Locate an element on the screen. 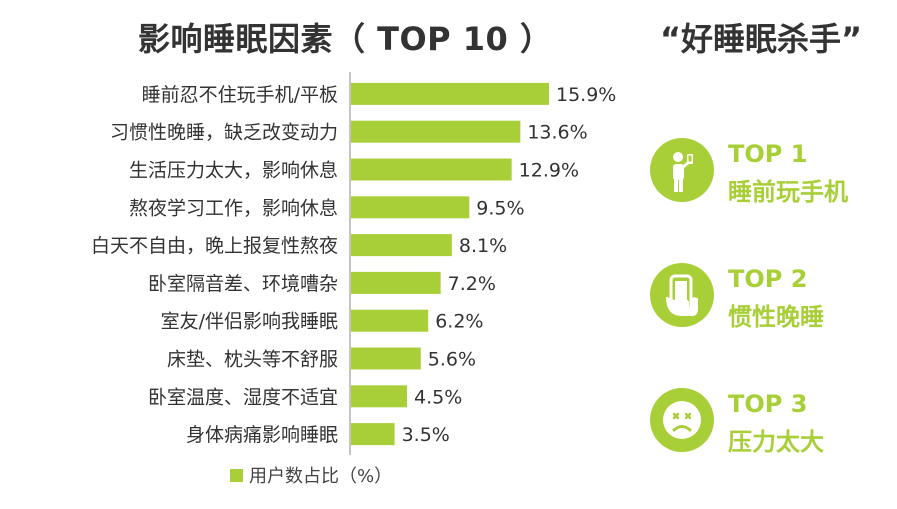 Image resolution: width=897 pixels, height=509 pixels. value-label: 8.1% is located at coordinates (483, 246).